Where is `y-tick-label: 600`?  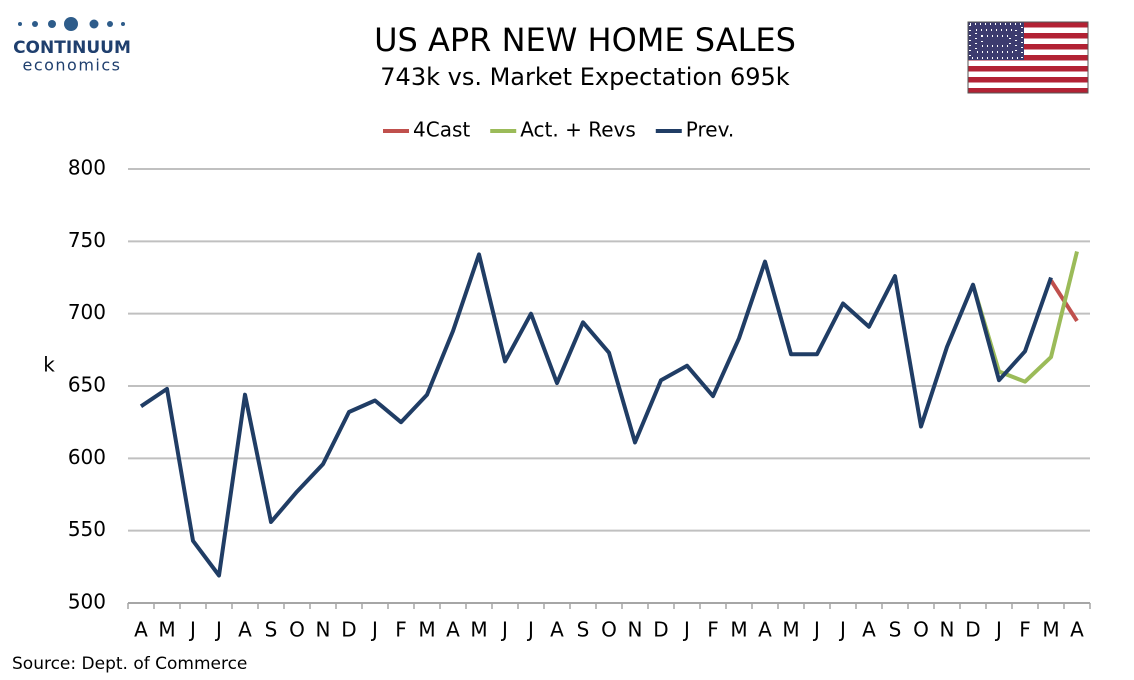 y-tick-label: 600 is located at coordinates (87, 457).